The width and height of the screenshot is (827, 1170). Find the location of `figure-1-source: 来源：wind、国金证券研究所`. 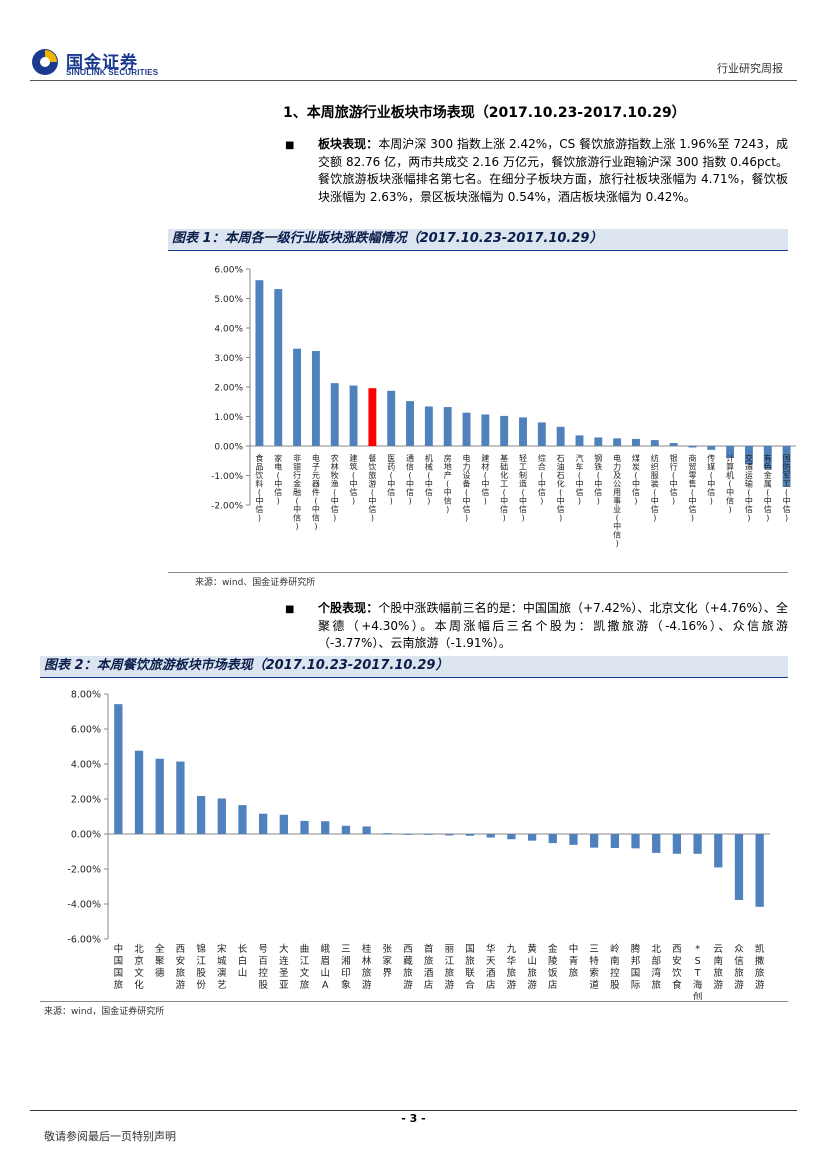

figure-1-source: 来源：wind、国金证券研究所 is located at coordinates (255, 583).